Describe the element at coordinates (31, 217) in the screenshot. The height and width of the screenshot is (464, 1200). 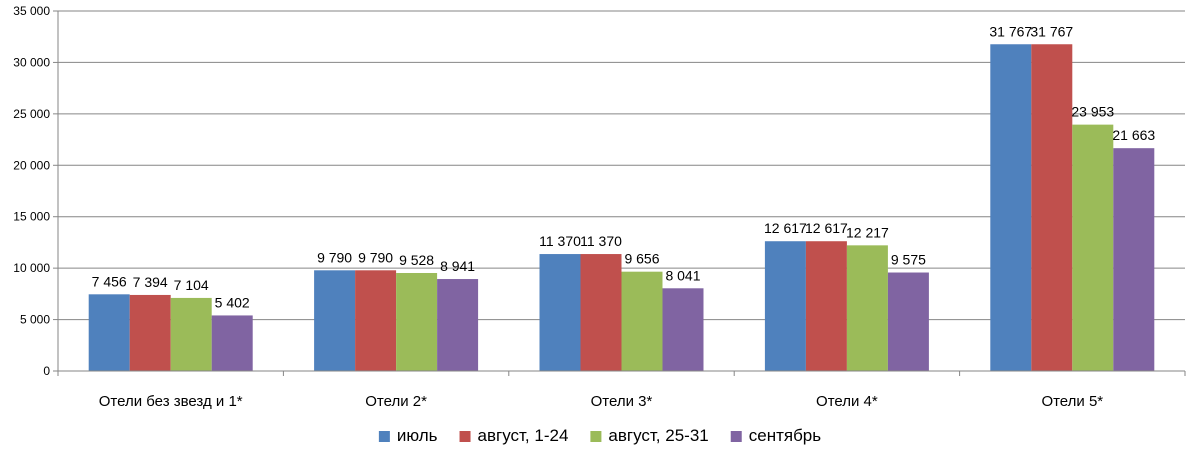
I see `y-tick-label: 15 000` at that location.